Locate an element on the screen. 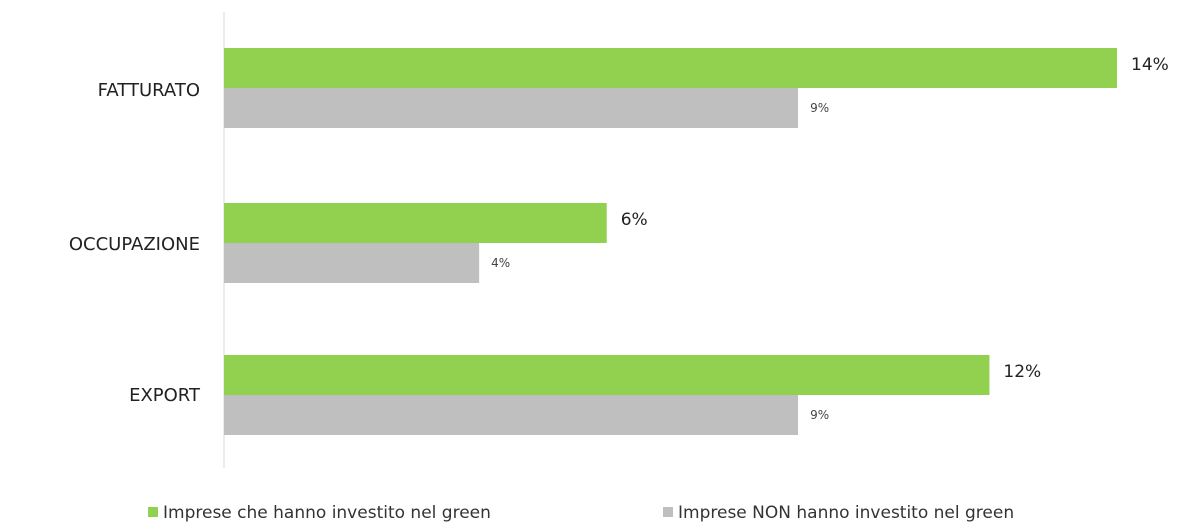 The height and width of the screenshot is (527, 1181). category-label-occupazione: OCCUPAZIONE is located at coordinates (134, 244).